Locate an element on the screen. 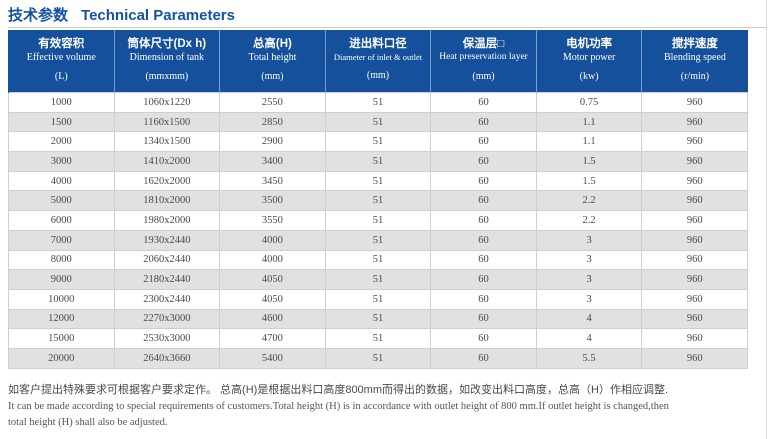  table-cell: 1160x1500 is located at coordinates (167, 122).